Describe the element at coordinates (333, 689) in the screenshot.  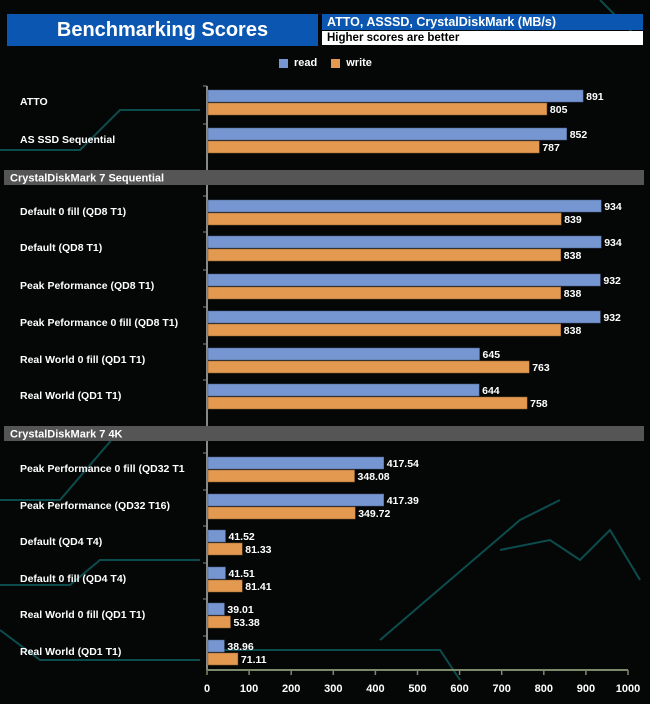
I see `x-tick-label: 300` at that location.